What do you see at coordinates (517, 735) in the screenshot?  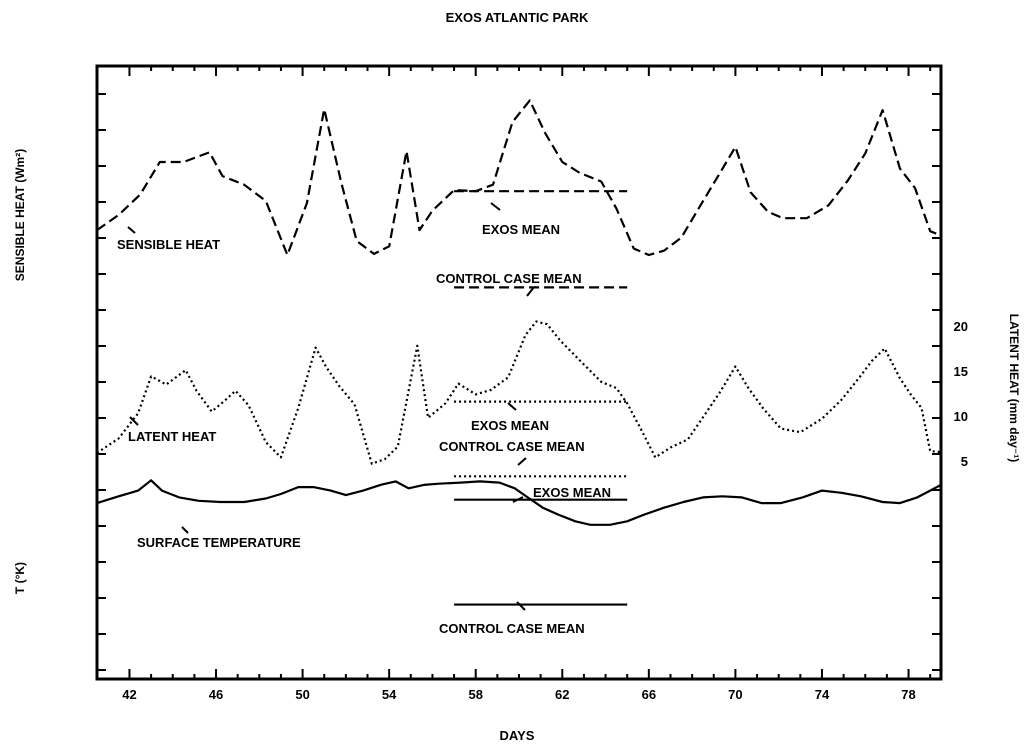 I see `x-axis-label: DAYS` at bounding box center [517, 735].